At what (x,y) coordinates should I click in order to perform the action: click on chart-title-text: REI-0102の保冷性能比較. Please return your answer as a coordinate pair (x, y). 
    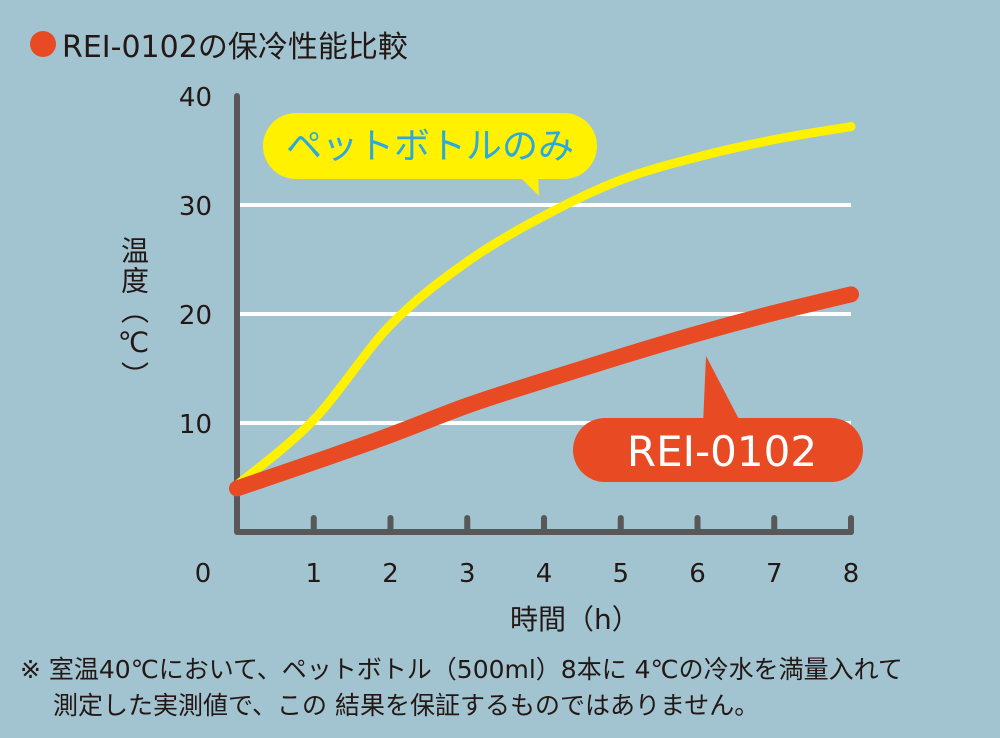
    Looking at the image, I should click on (235, 47).